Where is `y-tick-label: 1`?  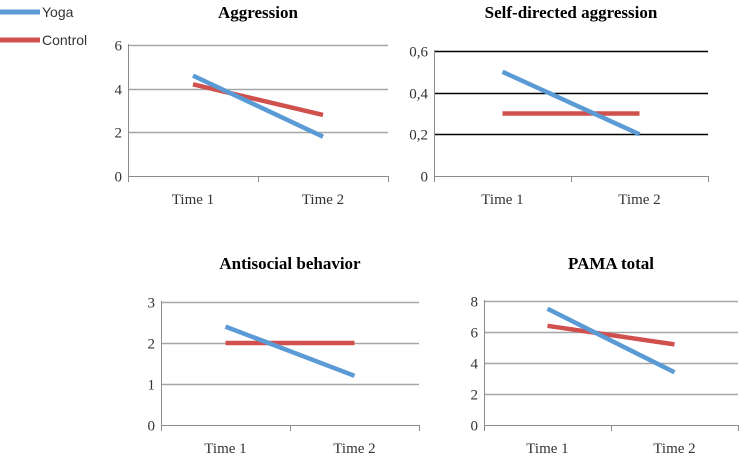 y-tick-label: 1 is located at coordinates (152, 386).